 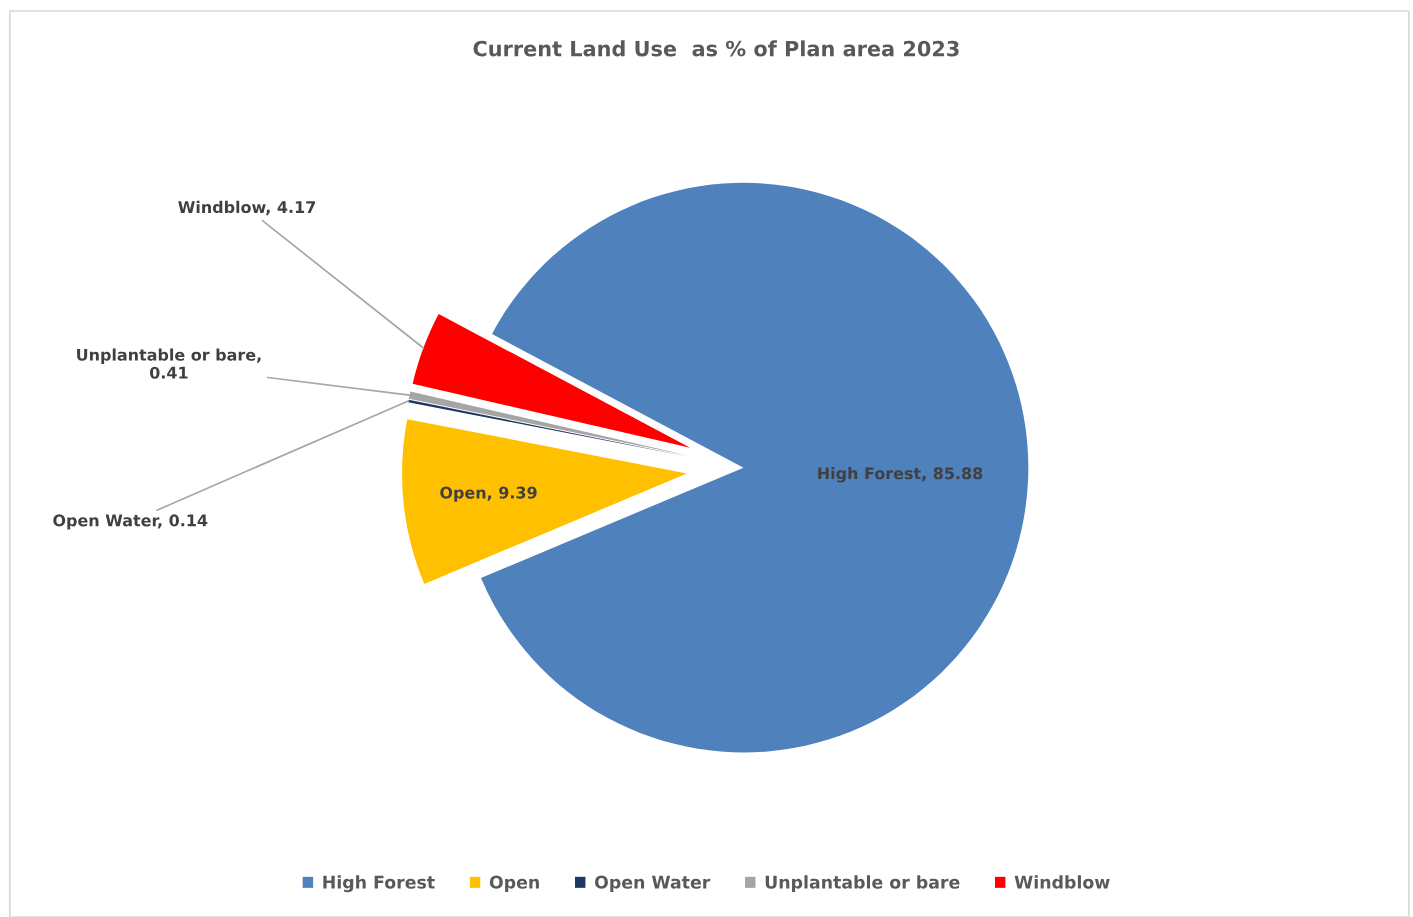 What do you see at coordinates (130, 522) in the screenshot?
I see `data-label: Open Water, 0.14` at bounding box center [130, 522].